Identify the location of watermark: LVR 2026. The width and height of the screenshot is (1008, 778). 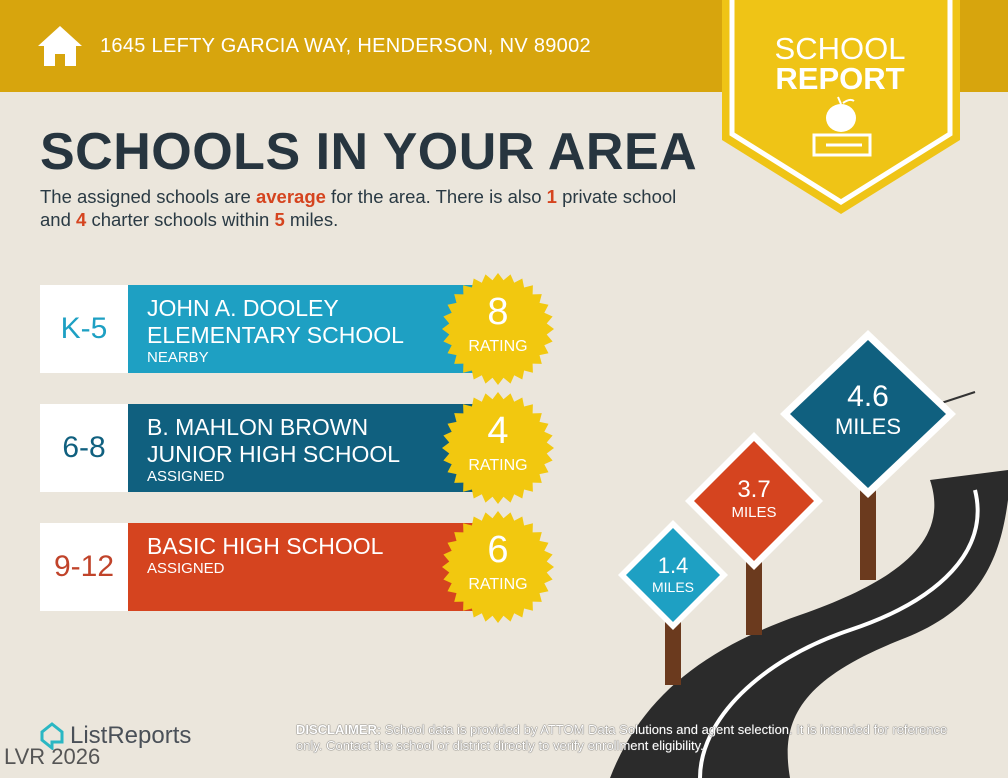
(52, 756).